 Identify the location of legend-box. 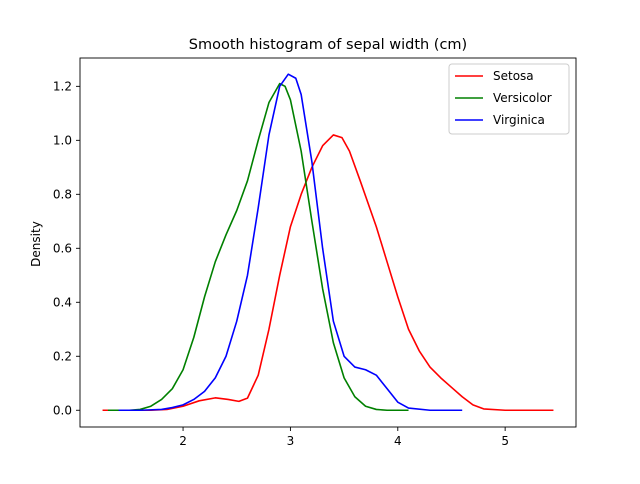
(509, 99).